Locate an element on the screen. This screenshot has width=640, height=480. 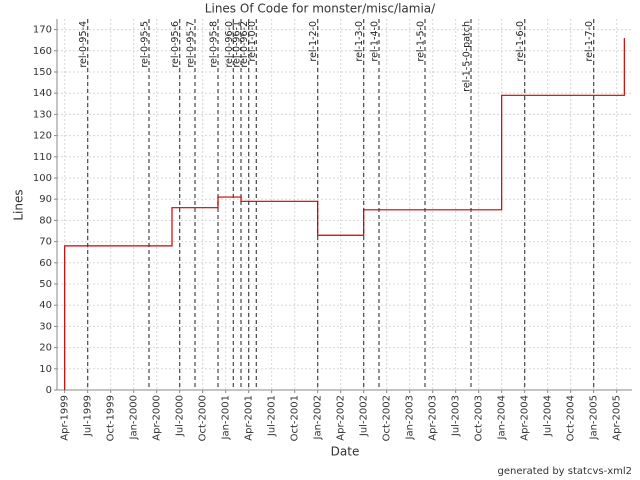
release-label: rel-0-95-4 is located at coordinates (83, 44).